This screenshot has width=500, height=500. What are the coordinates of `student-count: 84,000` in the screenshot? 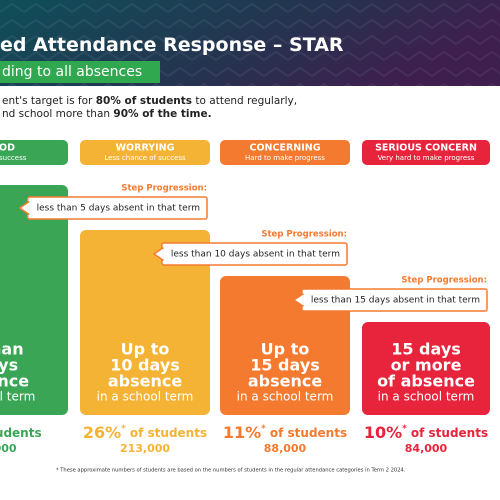 It's located at (426, 448).